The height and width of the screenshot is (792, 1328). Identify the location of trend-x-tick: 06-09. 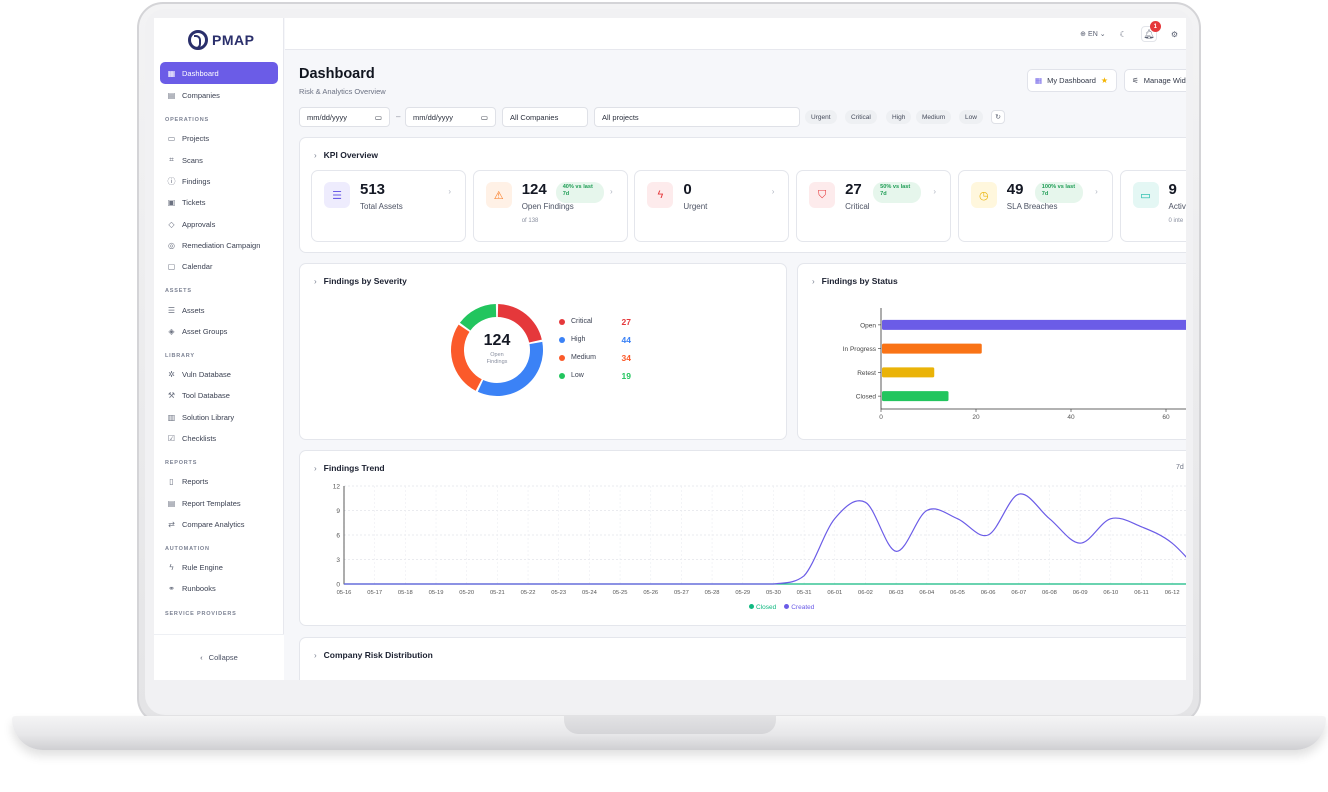
(1080, 593).